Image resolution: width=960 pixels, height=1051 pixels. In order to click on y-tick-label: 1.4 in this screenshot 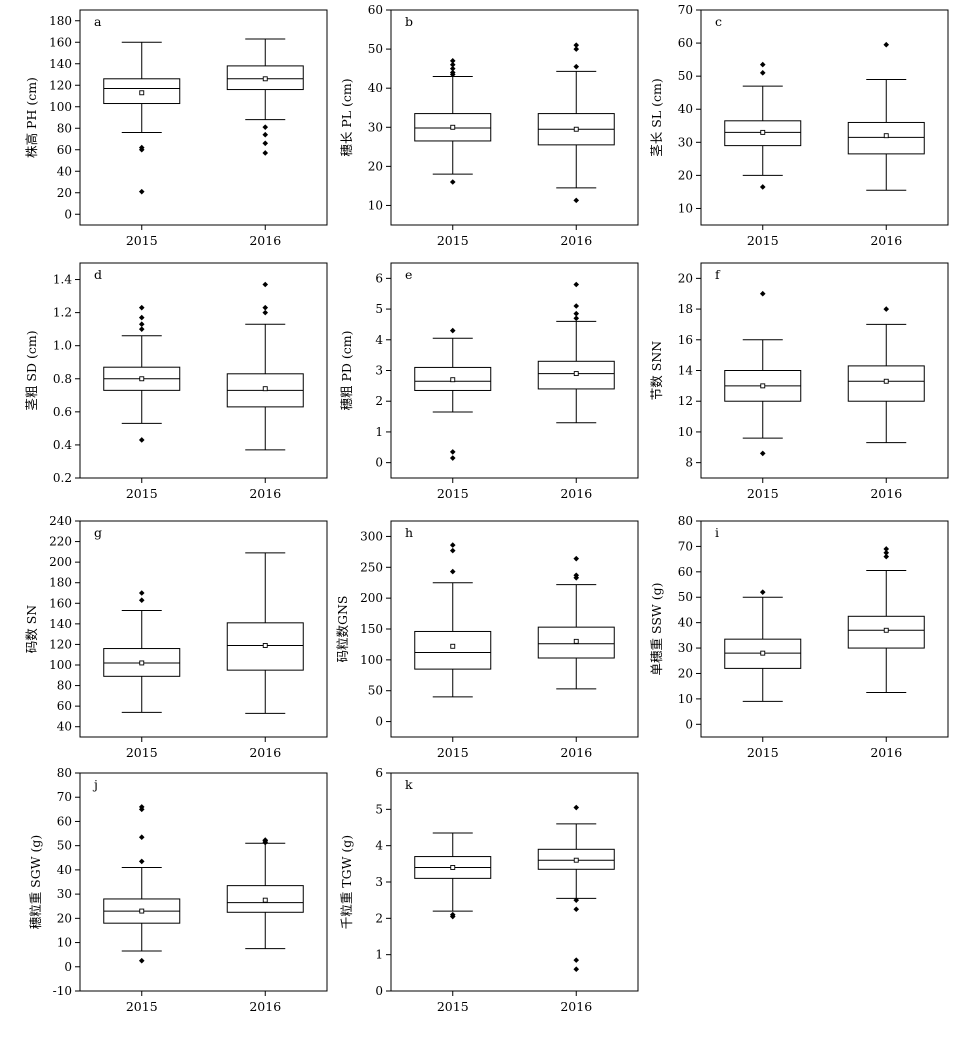, I will do `click(62, 280)`.